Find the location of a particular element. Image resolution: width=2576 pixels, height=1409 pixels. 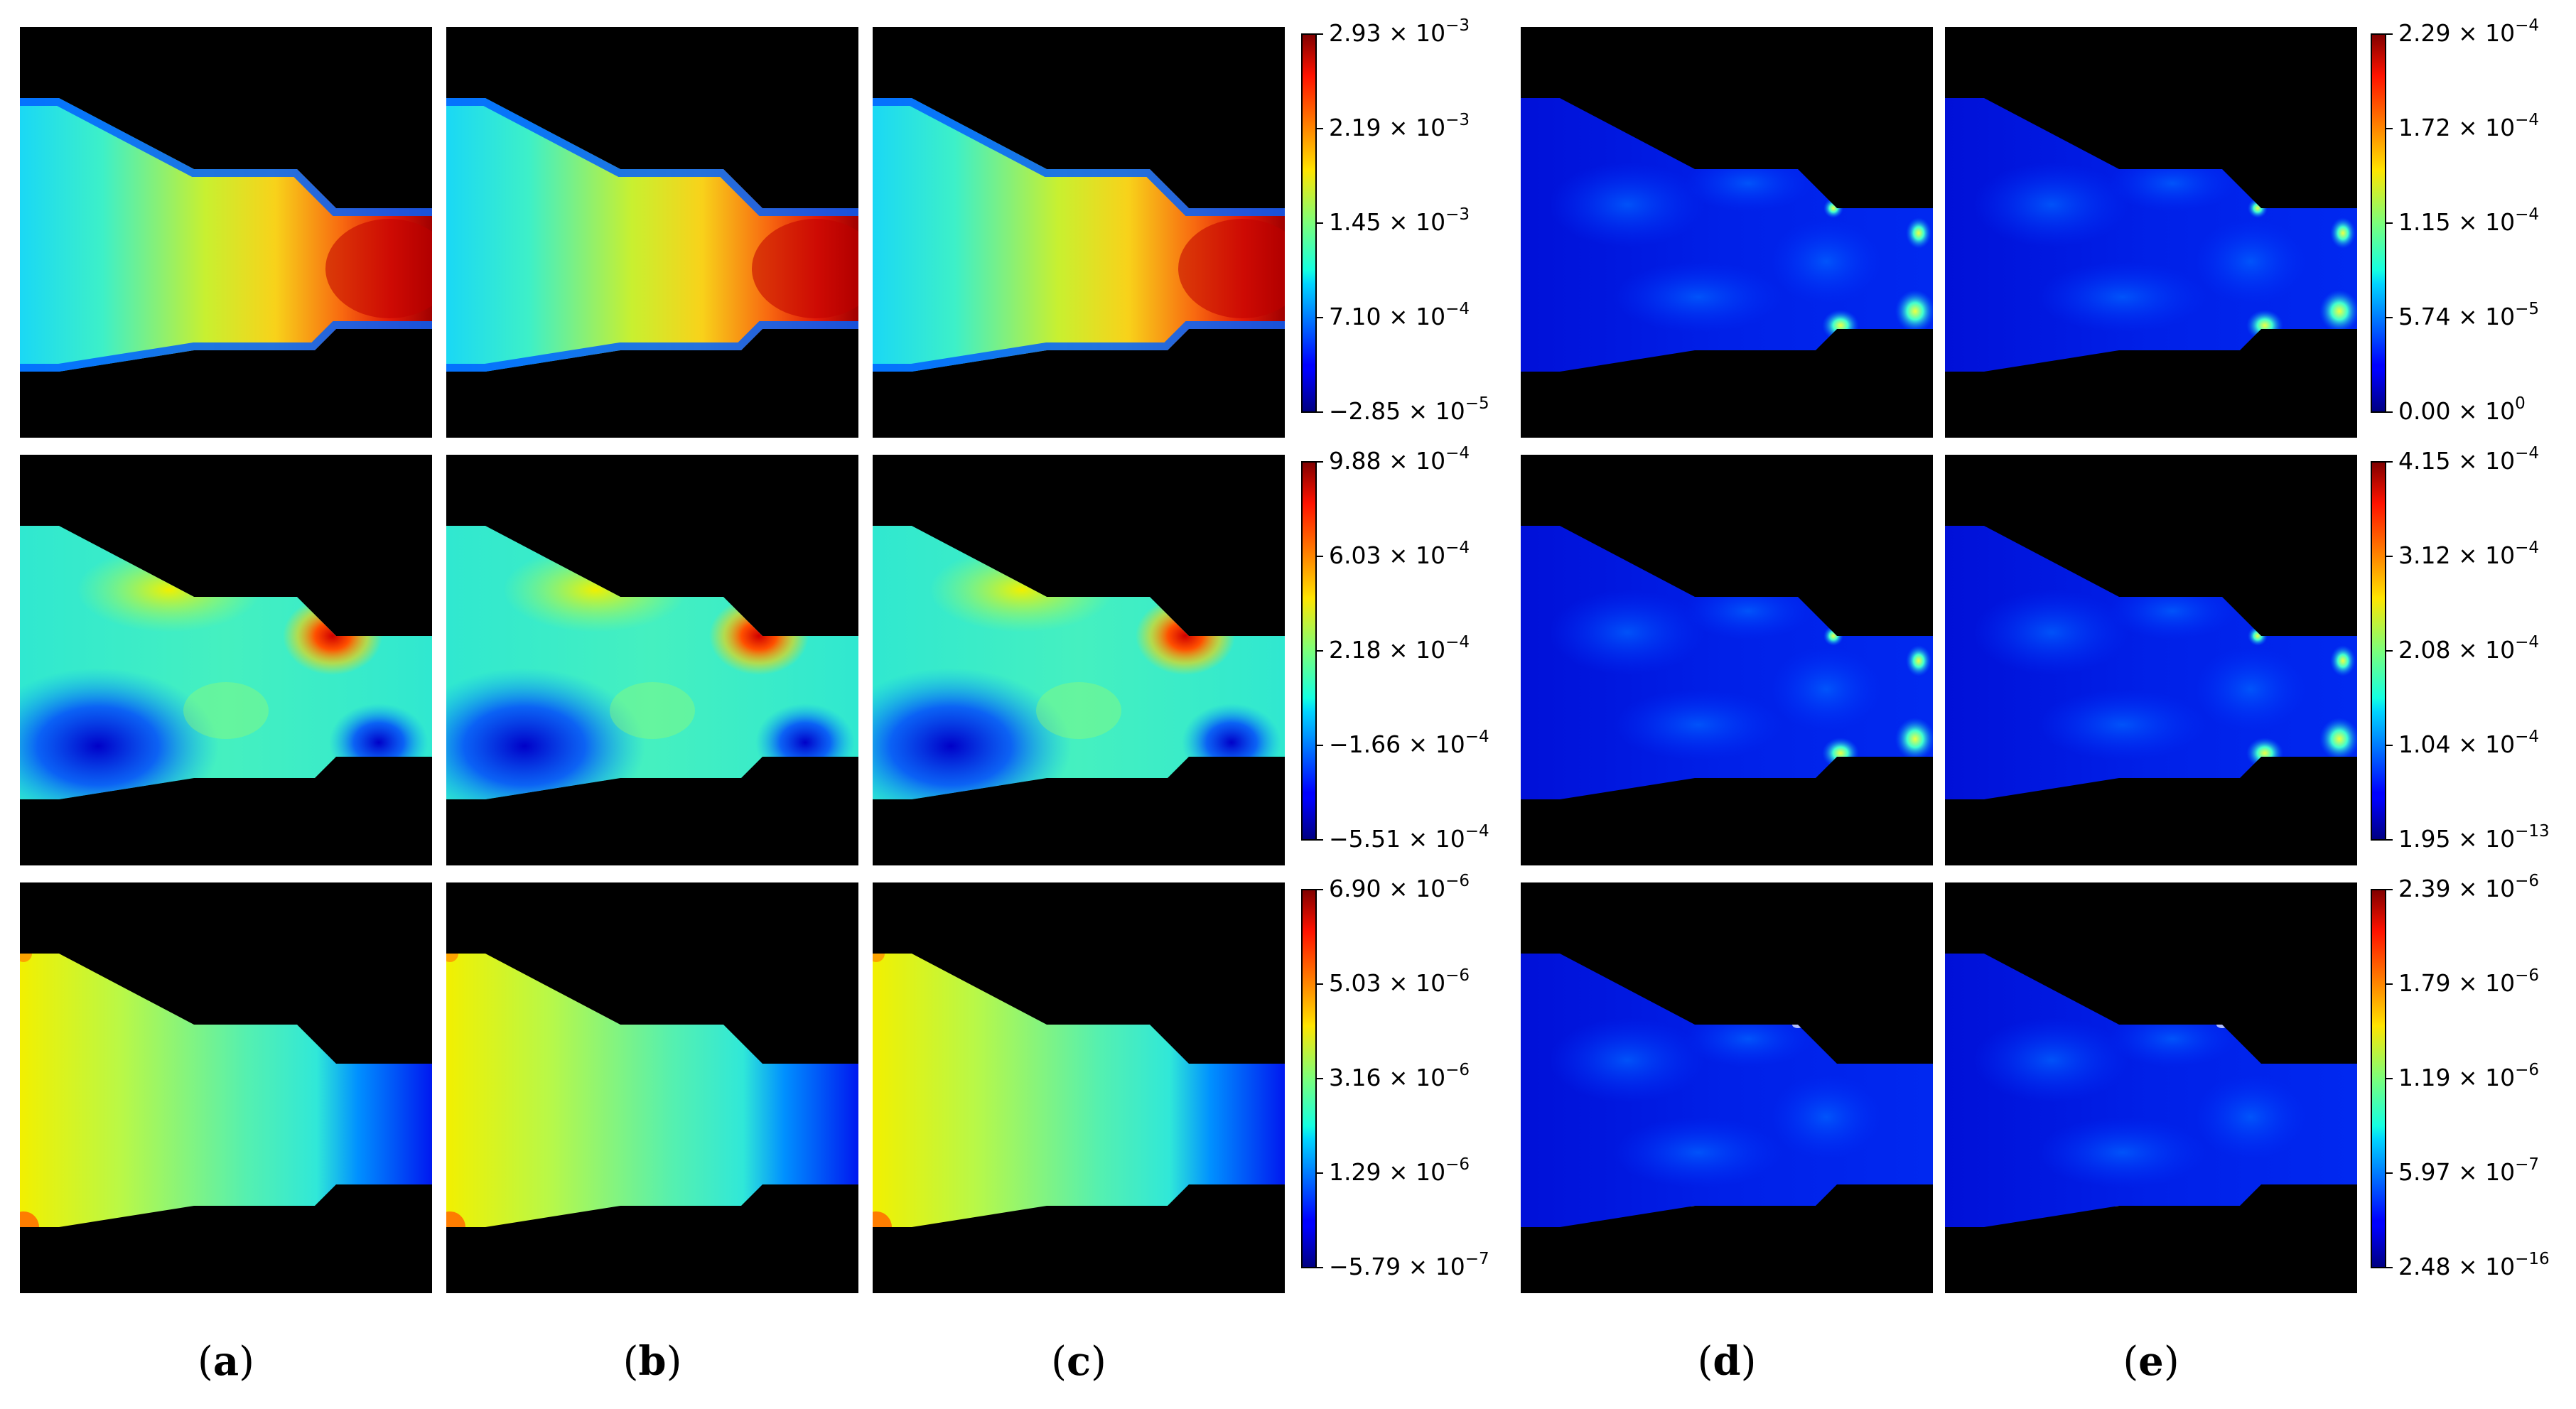

colorbar-field-row2-tick-5: −5.51 × 10⁻⁴ is located at coordinates (1409, 837).